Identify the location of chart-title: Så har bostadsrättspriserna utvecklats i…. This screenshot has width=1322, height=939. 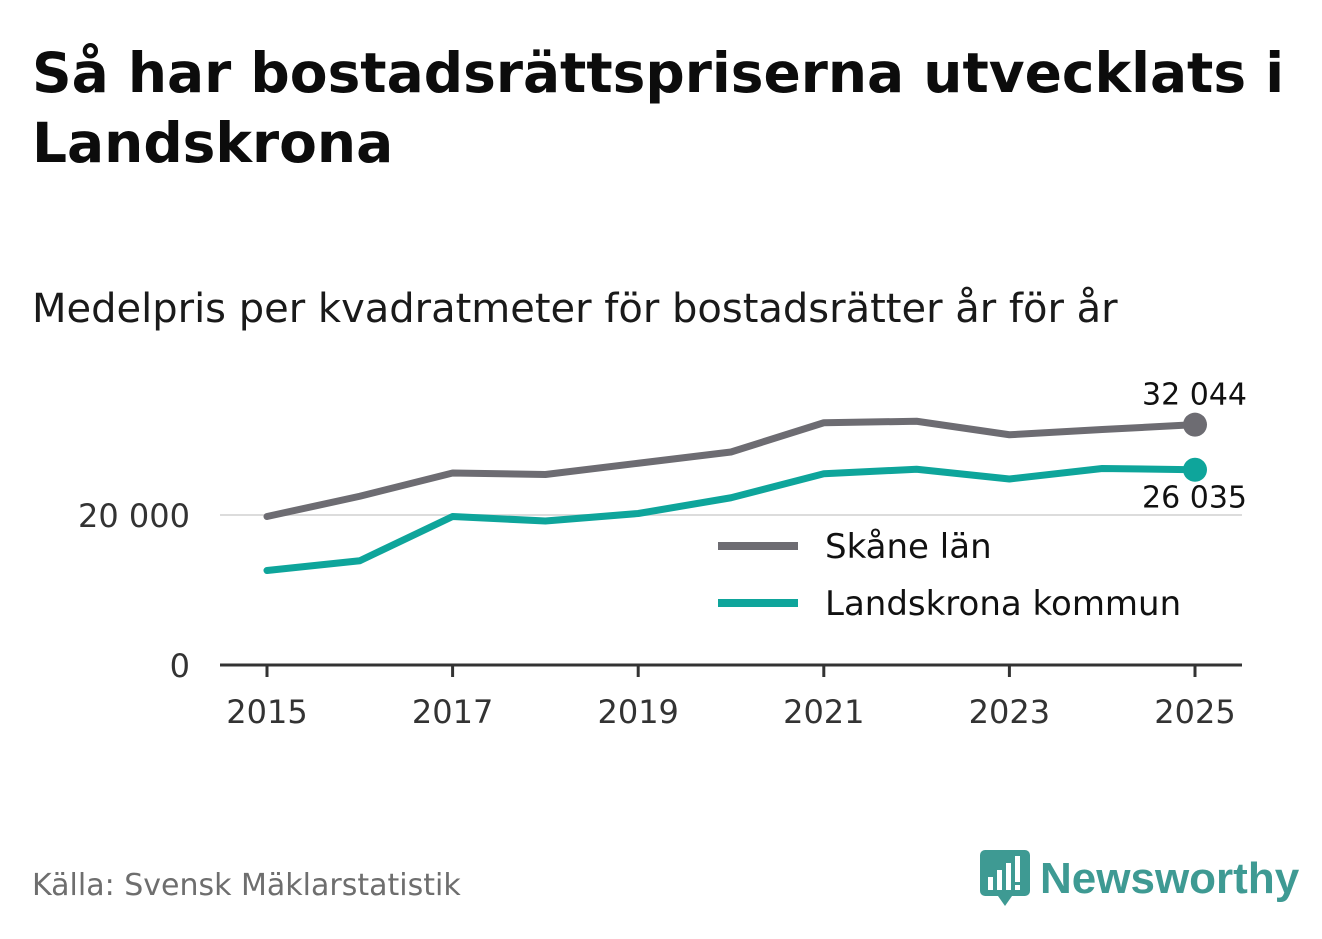
(658, 108).